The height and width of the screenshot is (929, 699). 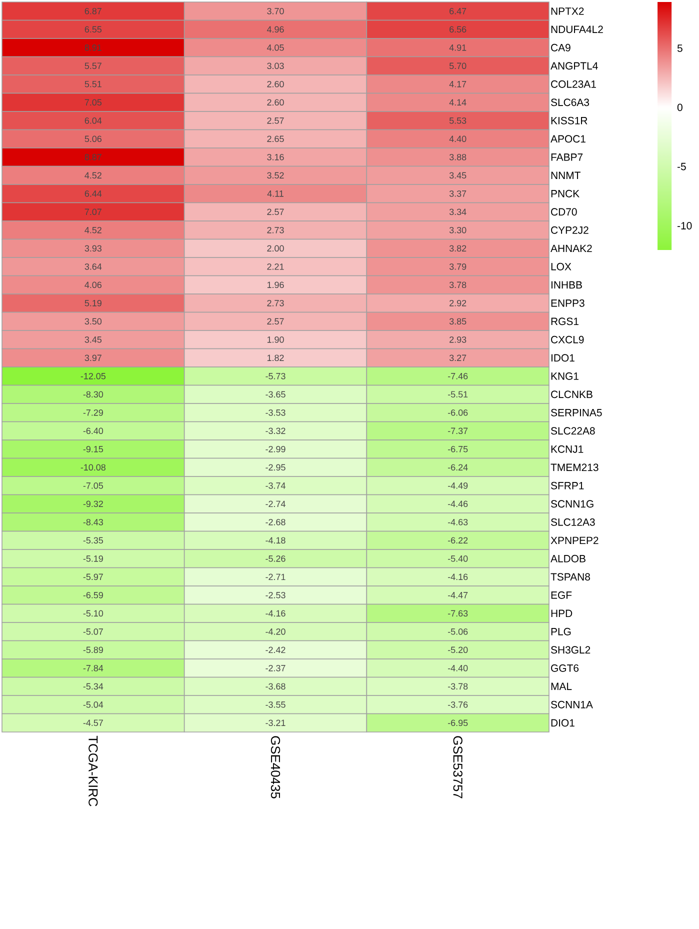 What do you see at coordinates (93, 102) in the screenshot?
I see `data-label: 7.05` at bounding box center [93, 102].